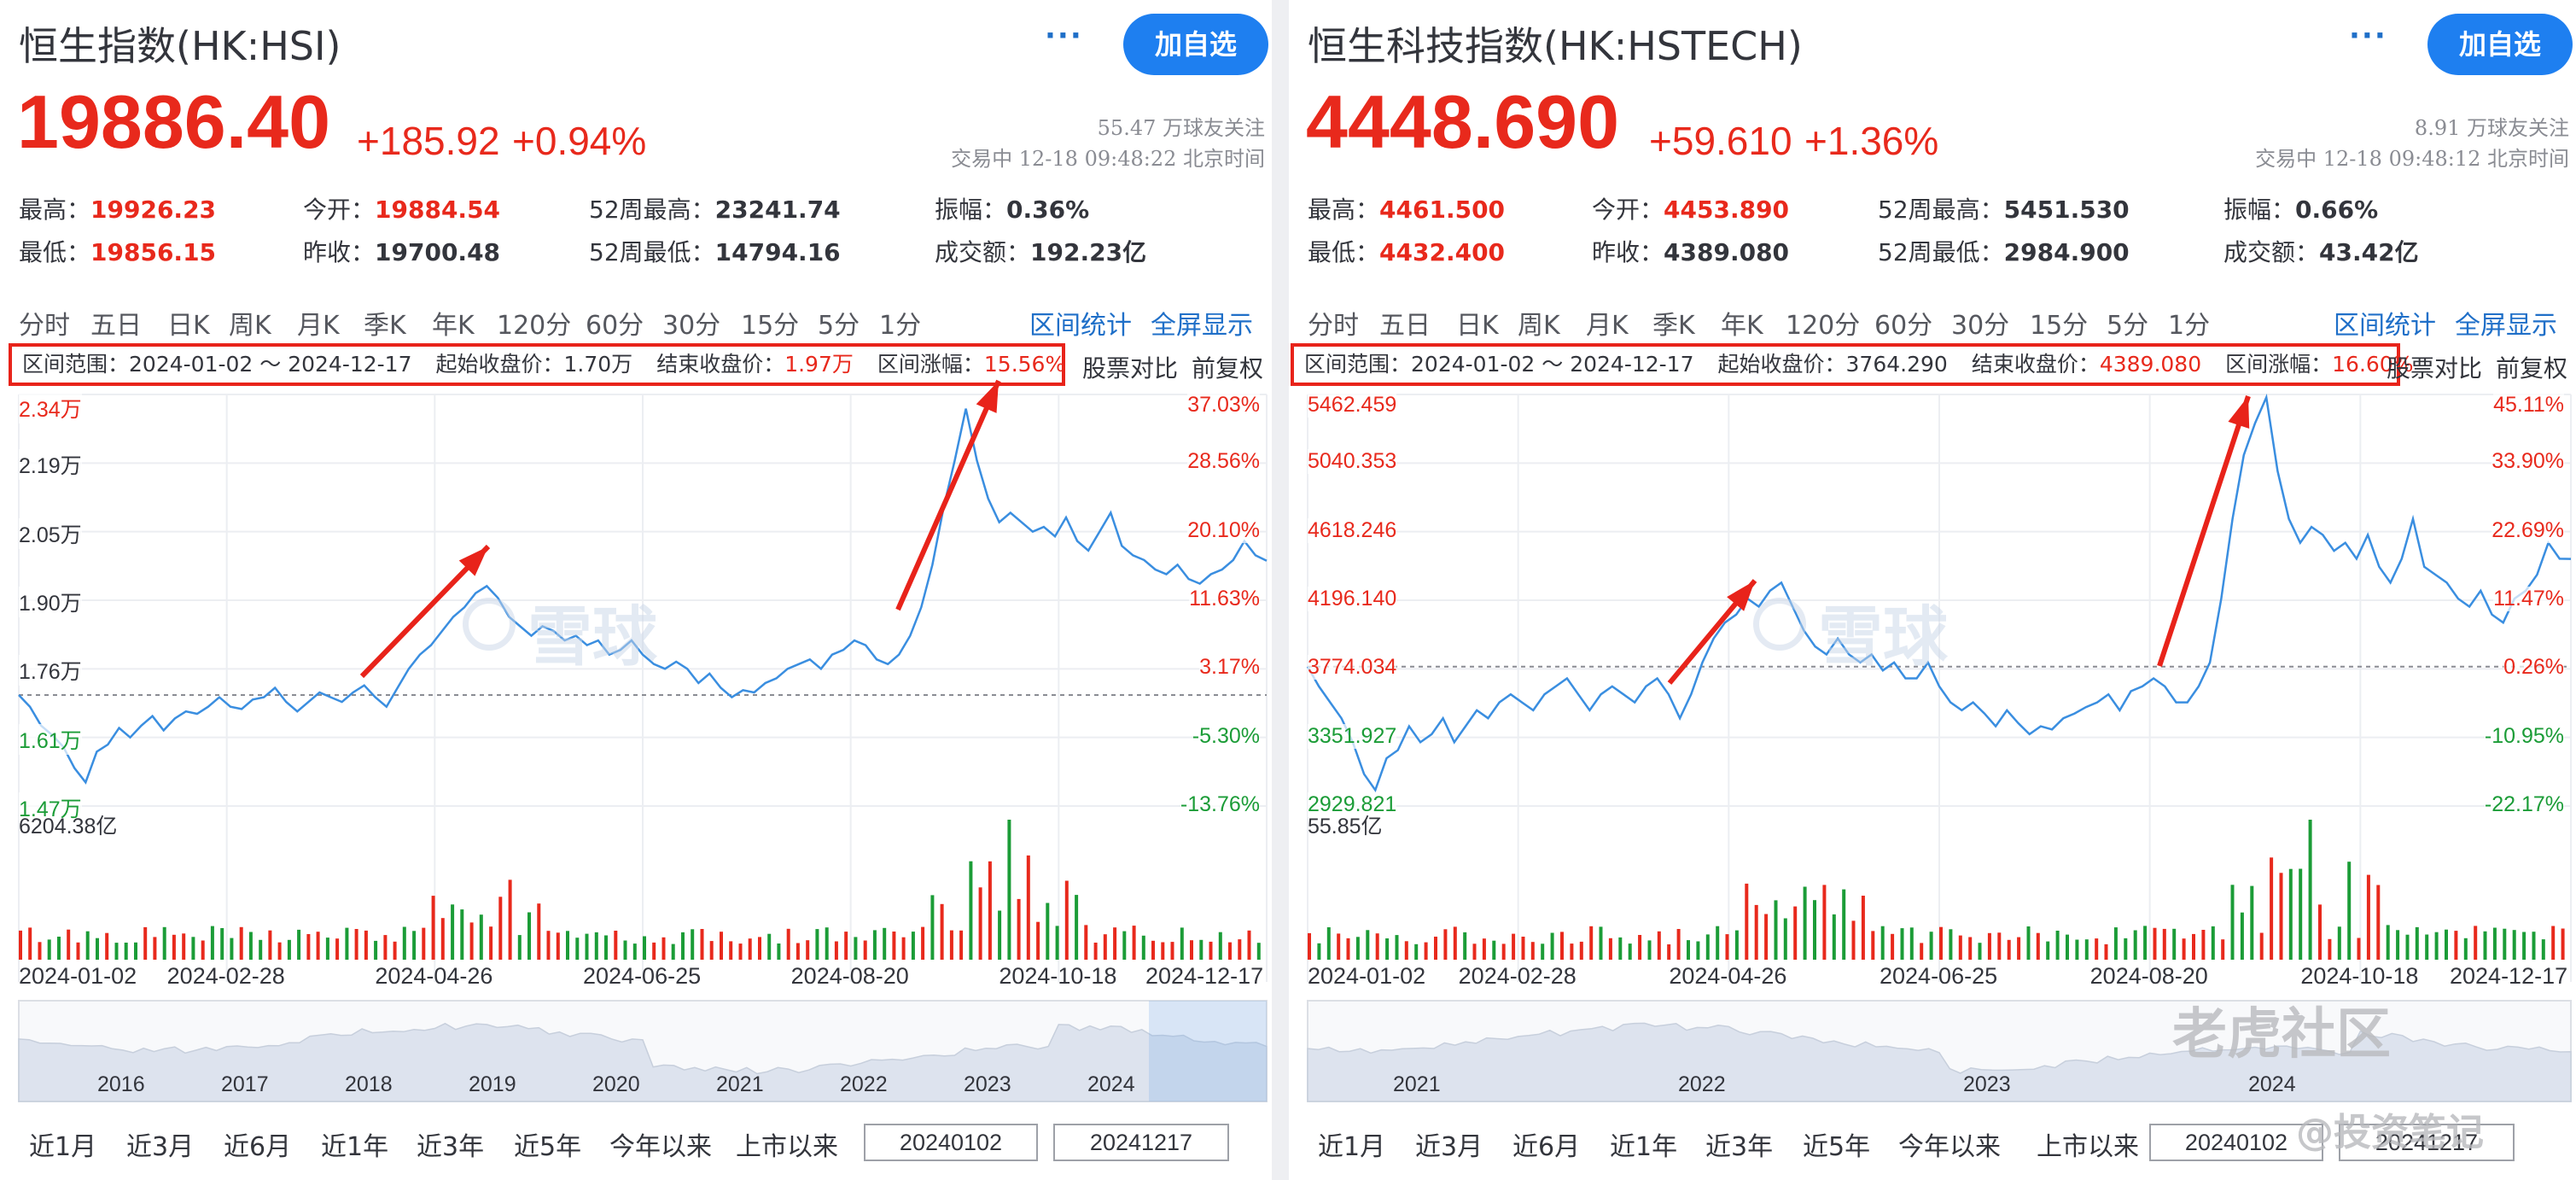  Describe the element at coordinates (1220, 804) in the screenshot. I see `y-axis-percent-label: -13.76%` at that location.